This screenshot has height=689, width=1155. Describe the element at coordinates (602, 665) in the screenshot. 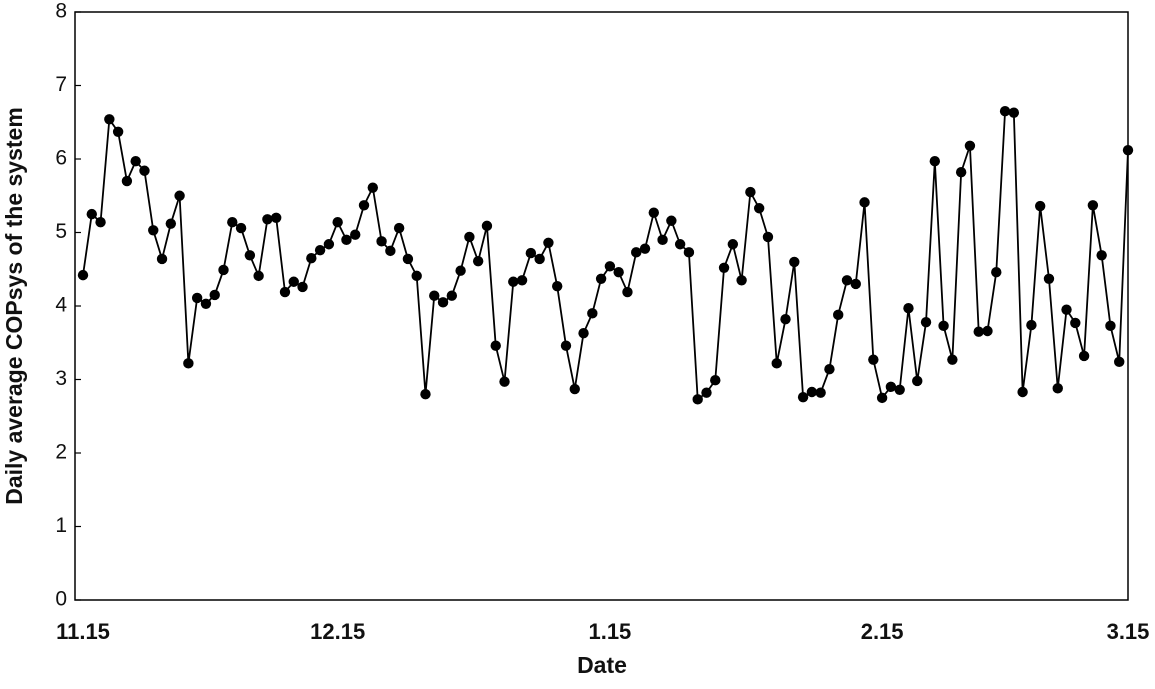

I see `x-axis-label: Date` at that location.